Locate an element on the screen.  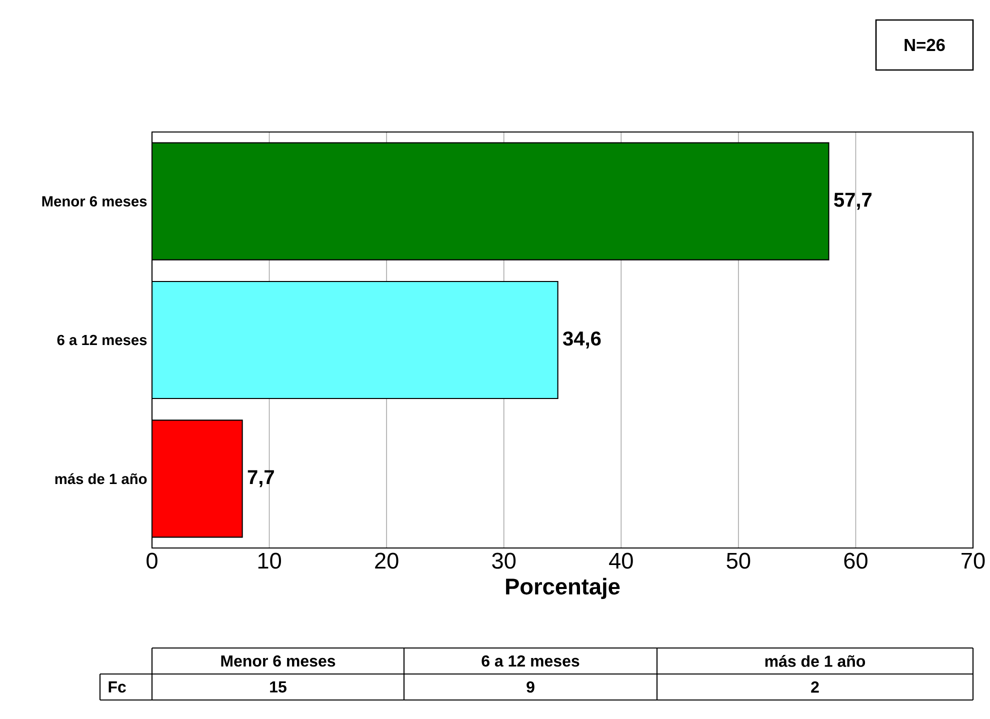
y-tick-label: más de 1 año is located at coordinates (101, 478).